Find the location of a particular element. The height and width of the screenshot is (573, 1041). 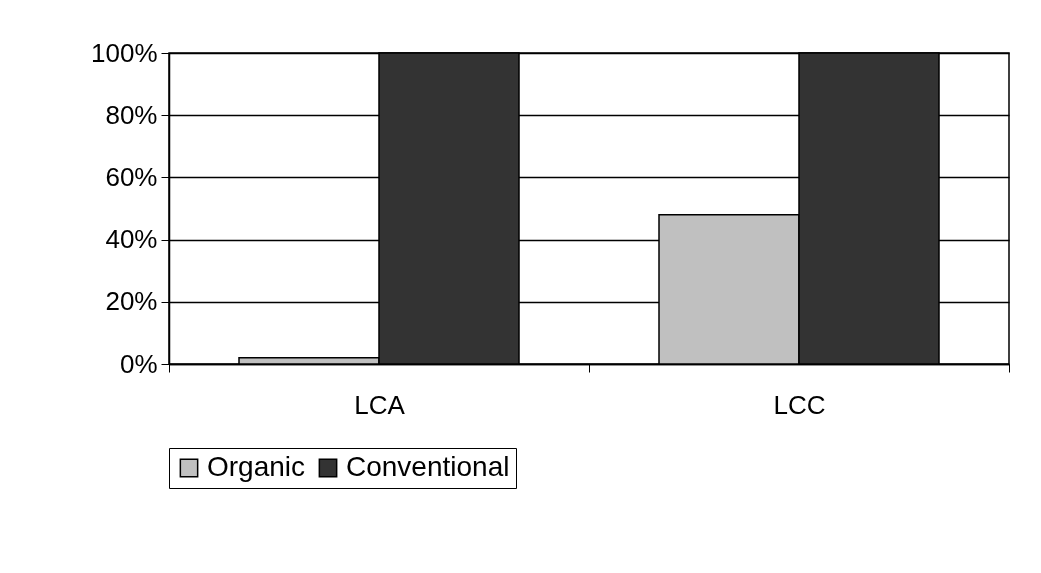

y-tick-label: 20% is located at coordinates (131, 301).